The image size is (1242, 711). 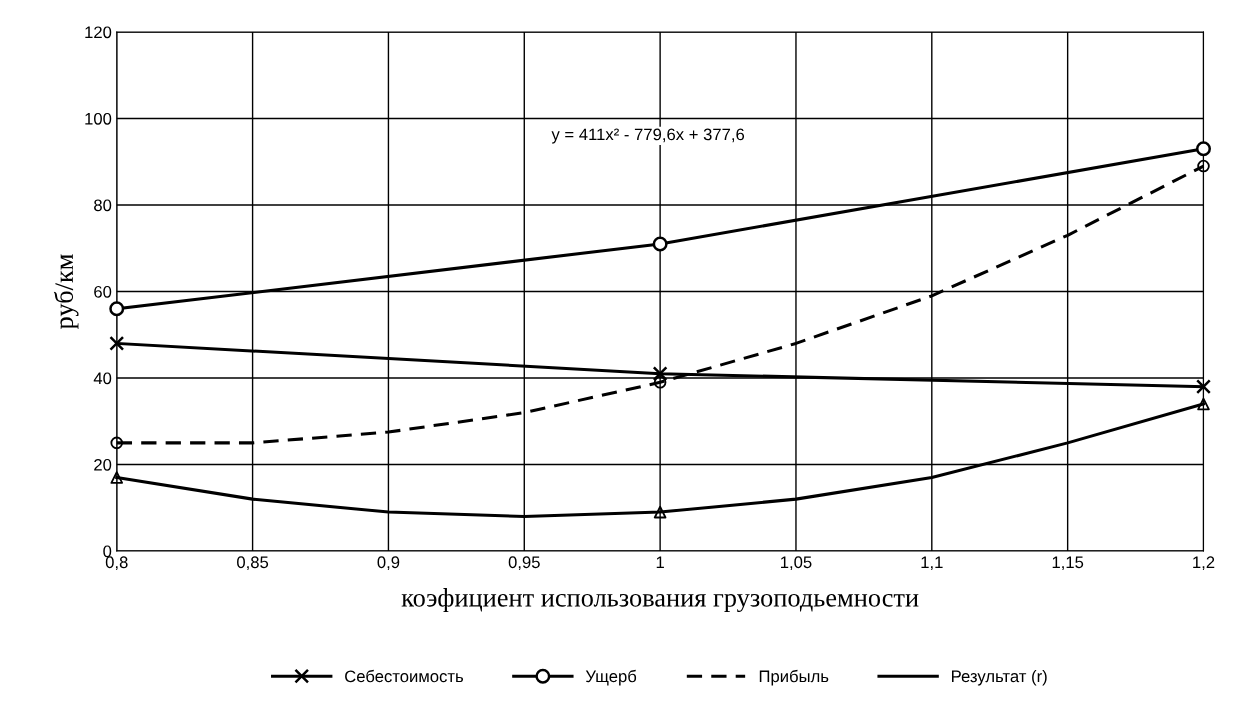 I want to click on legend-label: Результат (r), so click(x=999, y=677).